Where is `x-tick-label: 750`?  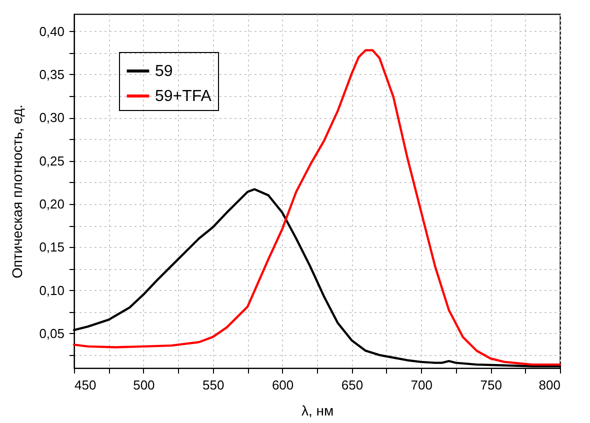 x-tick-label: 750 is located at coordinates (491, 385).